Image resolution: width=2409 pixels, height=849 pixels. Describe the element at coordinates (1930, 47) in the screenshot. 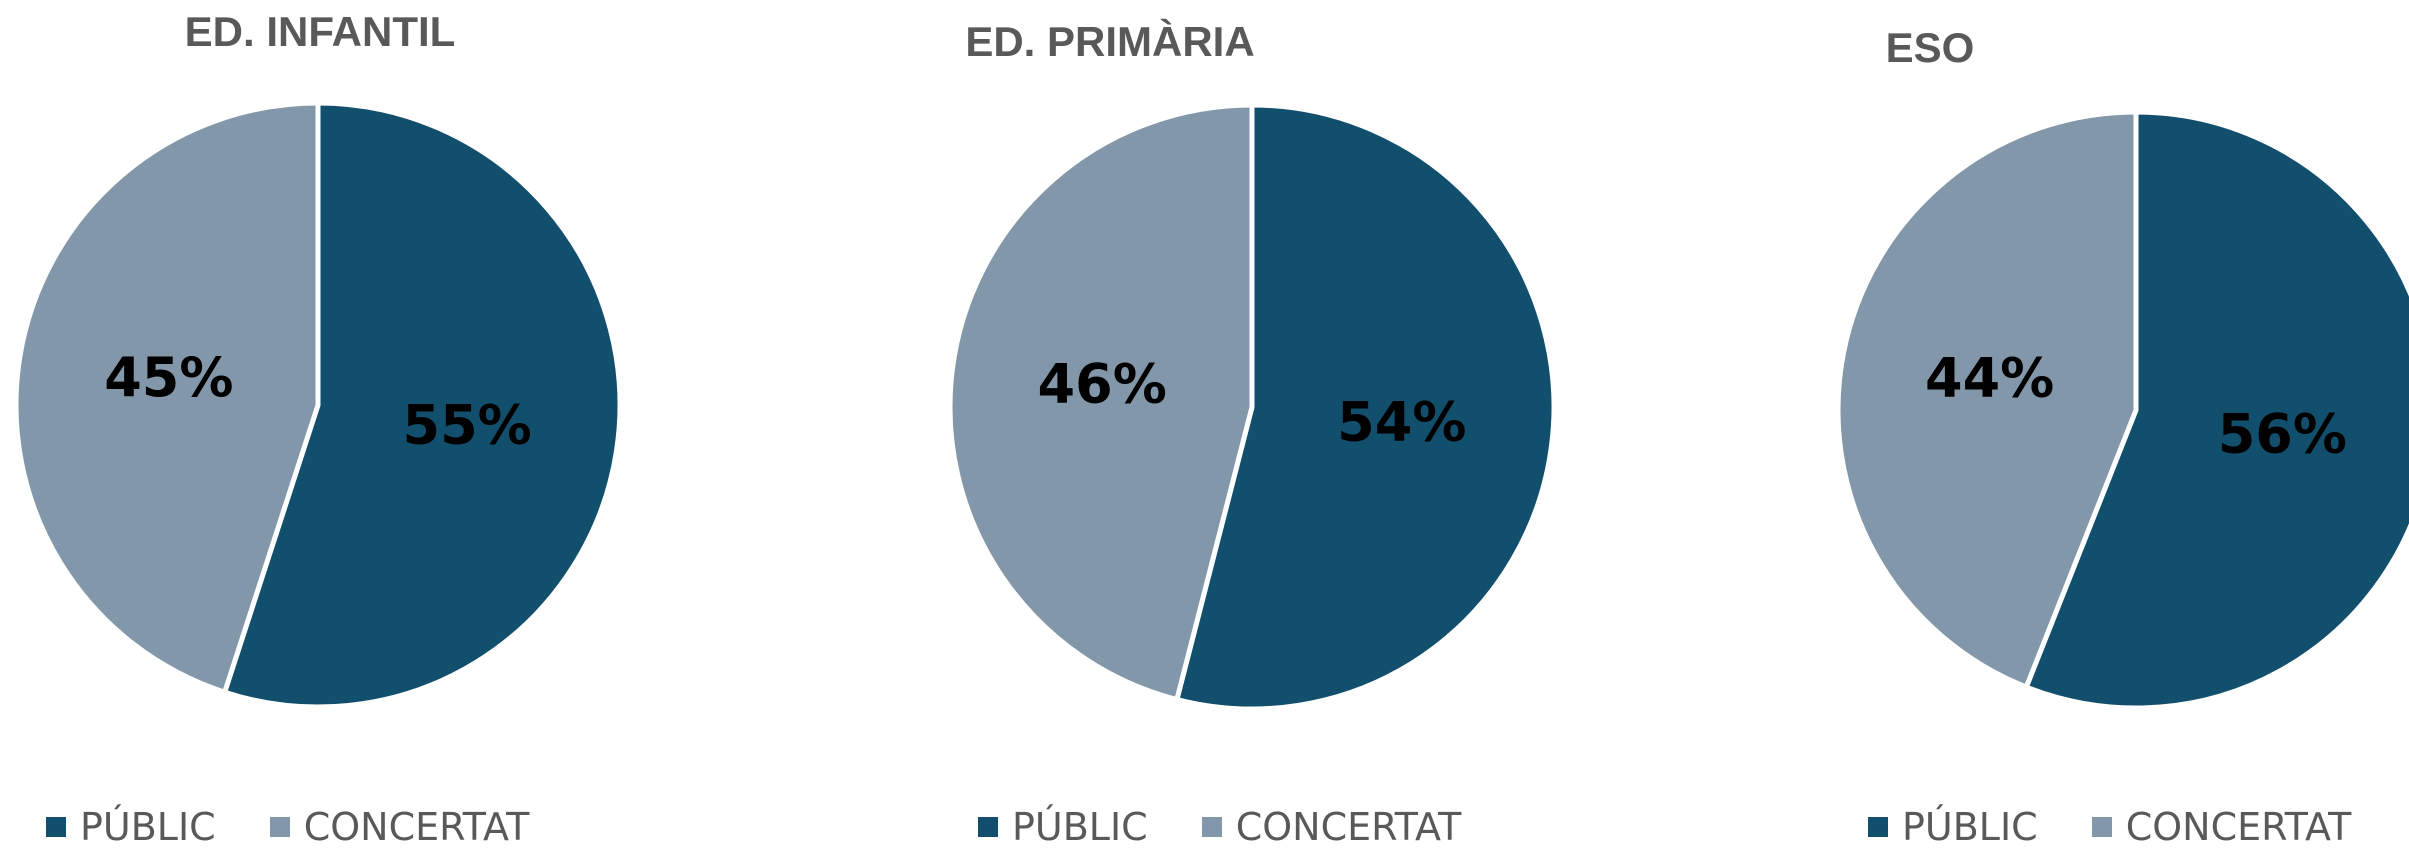

I see `chart-title: ESO` at that location.